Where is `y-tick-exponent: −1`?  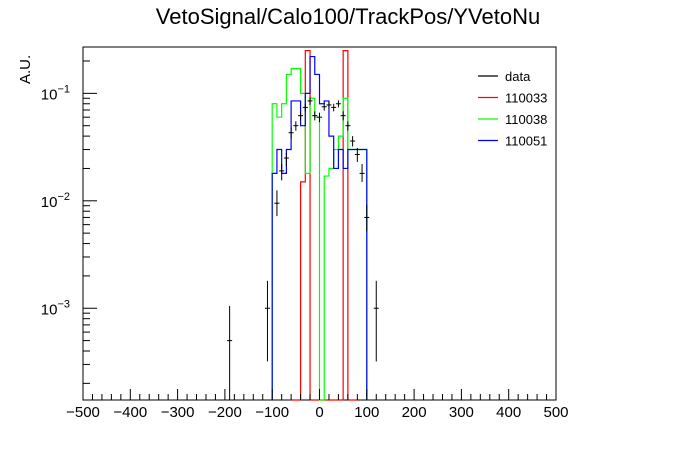
y-tick-exponent: −1 is located at coordinates (63, 89).